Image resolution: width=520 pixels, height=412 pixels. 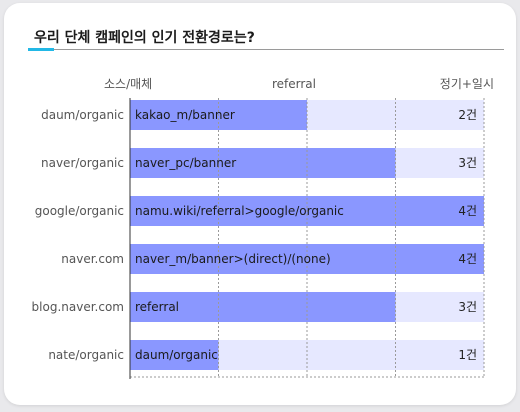 I want to click on chart-title: 우리 단체 캠페인의 인기 전환경로는?, so click(x=144, y=38).